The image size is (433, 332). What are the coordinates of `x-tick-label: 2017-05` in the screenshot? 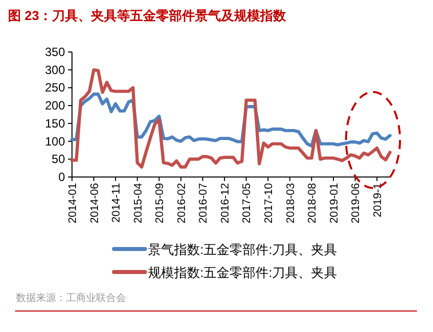 It's located at (247, 203).